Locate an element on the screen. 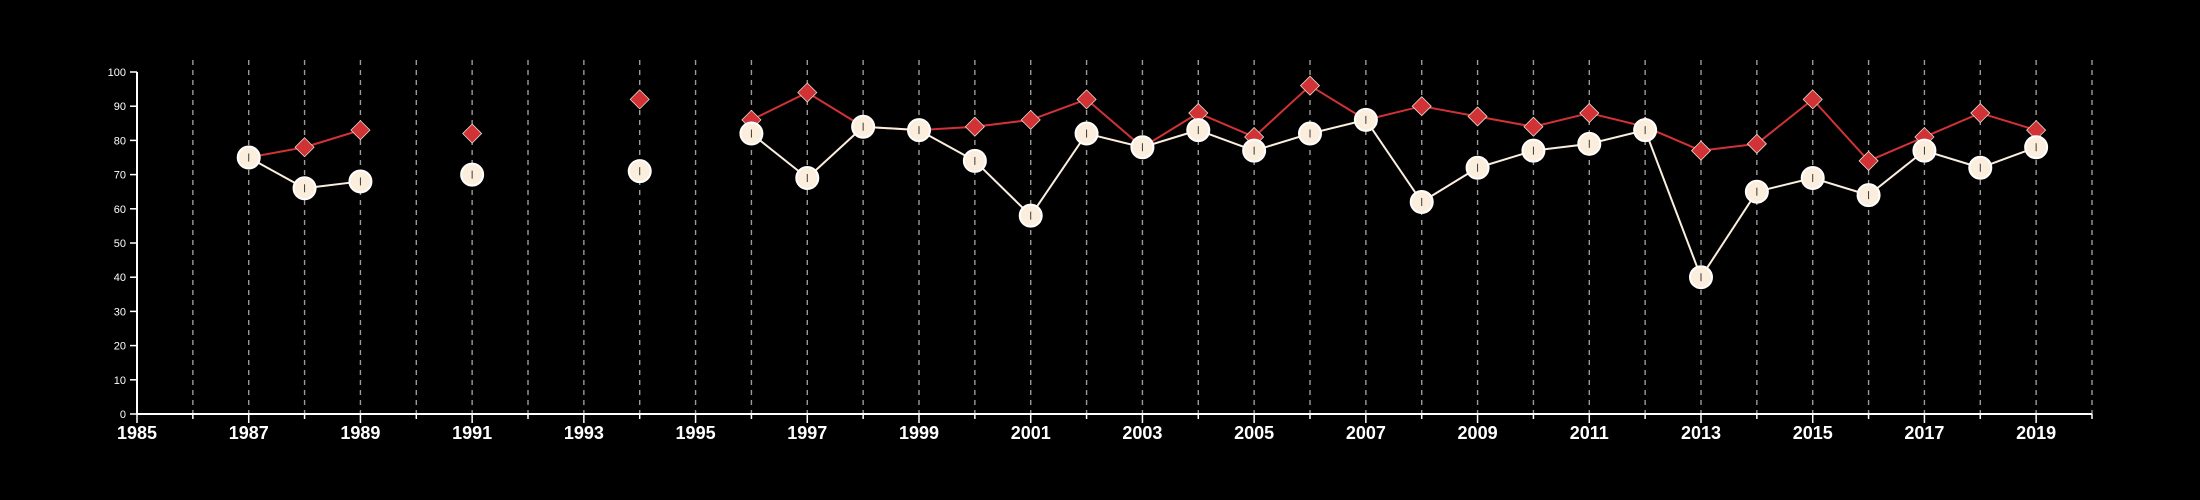 The image size is (2200, 500). y-tick-label: 40 is located at coordinates (120, 278).